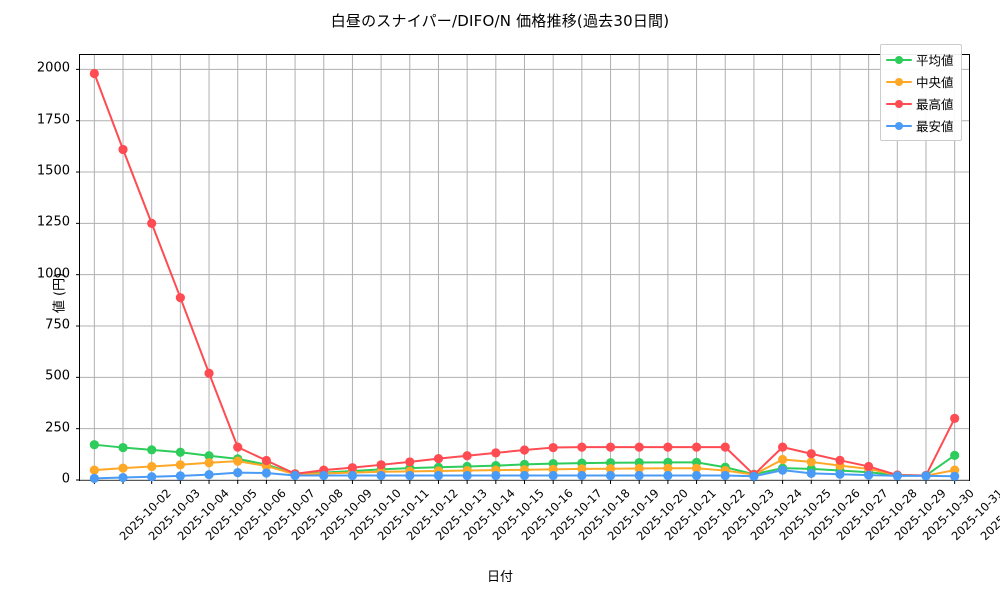  What do you see at coordinates (53, 171) in the screenshot?
I see `y-tick-label: 1500` at bounding box center [53, 171].